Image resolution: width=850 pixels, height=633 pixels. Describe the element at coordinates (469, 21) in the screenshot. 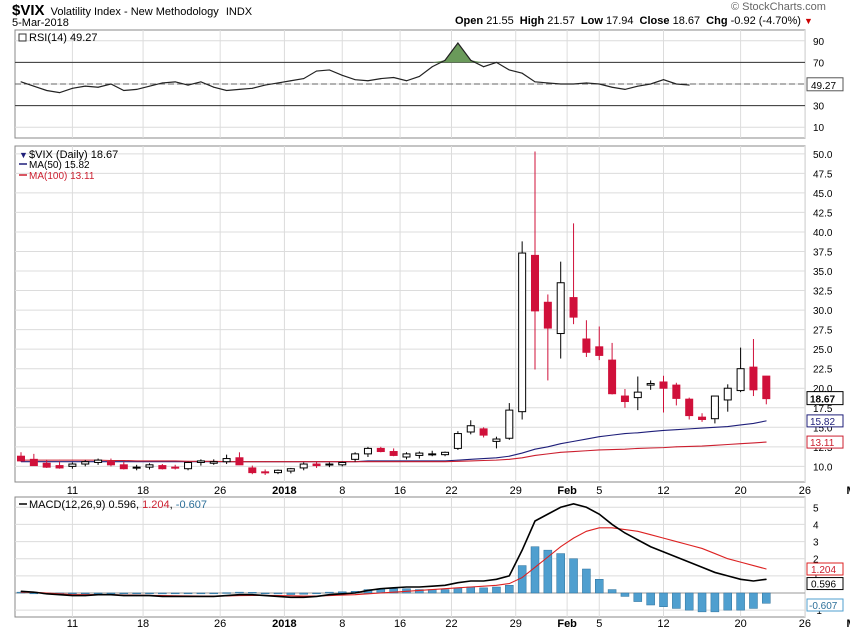

I see `open-label: Open` at that location.